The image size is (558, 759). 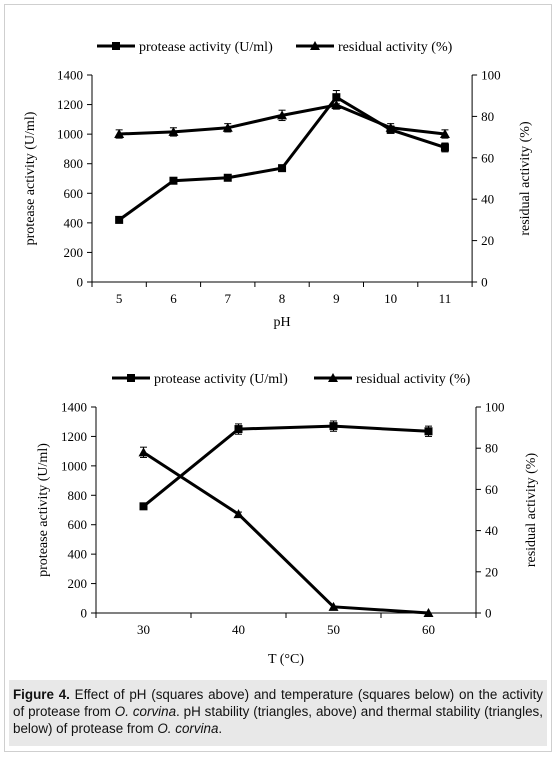 I want to click on x-tick-label: 6, so click(x=173, y=298).